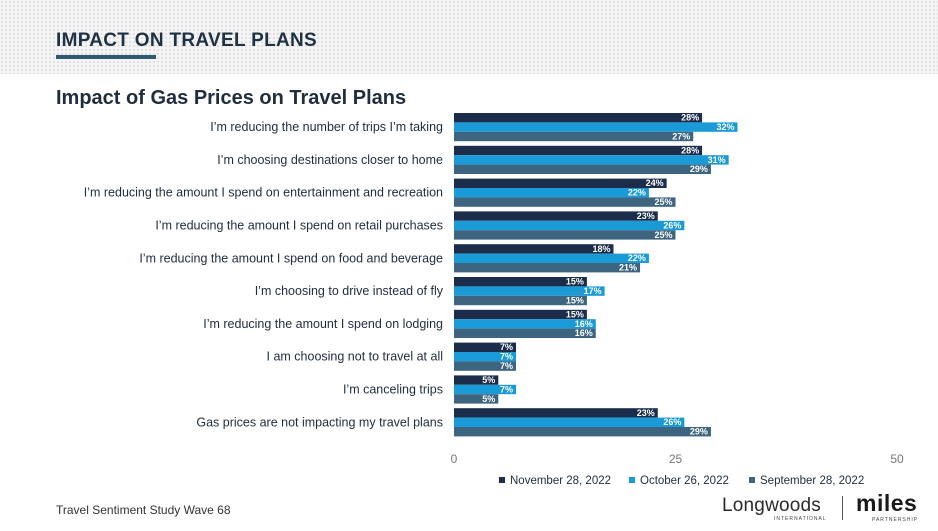 The height and width of the screenshot is (531, 938). I want to click on longwoods-logo-subtitle: INTERNATIONAL, so click(800, 519).